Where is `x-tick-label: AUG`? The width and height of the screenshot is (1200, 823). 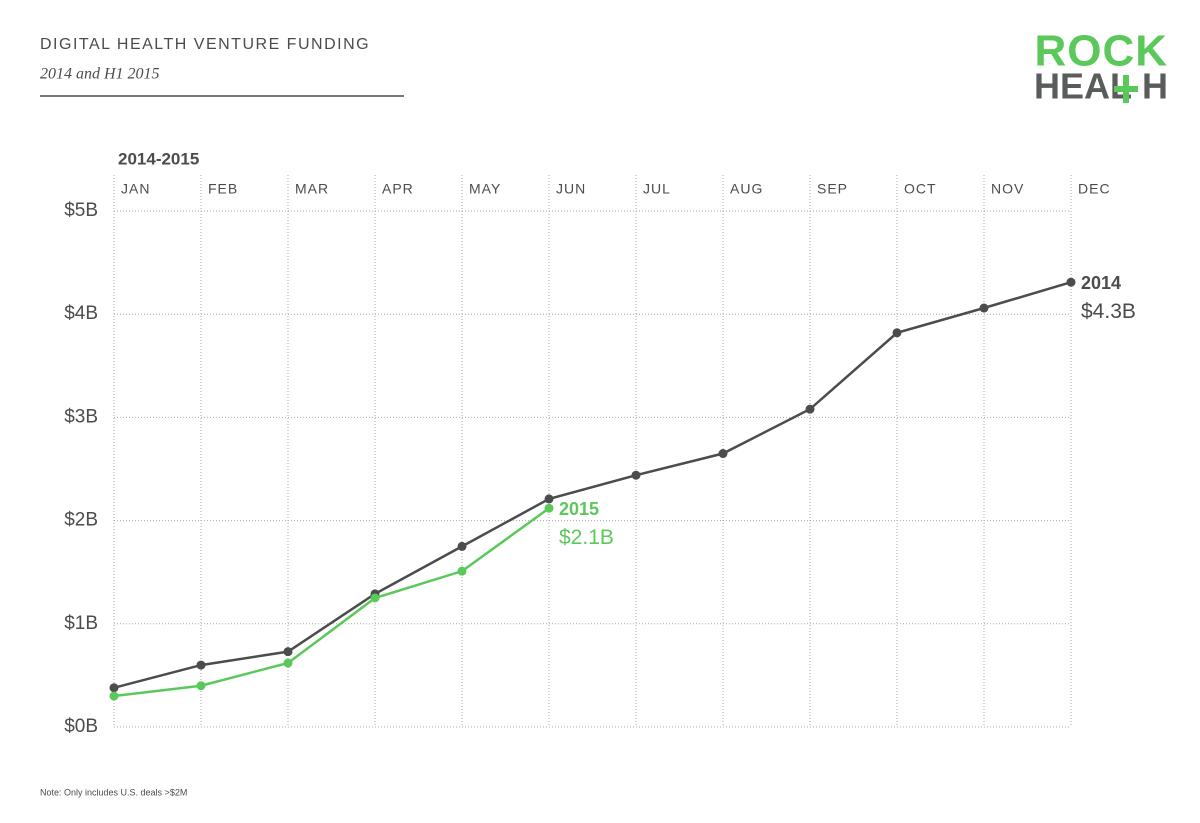
x-tick-label: AUG is located at coordinates (746, 189).